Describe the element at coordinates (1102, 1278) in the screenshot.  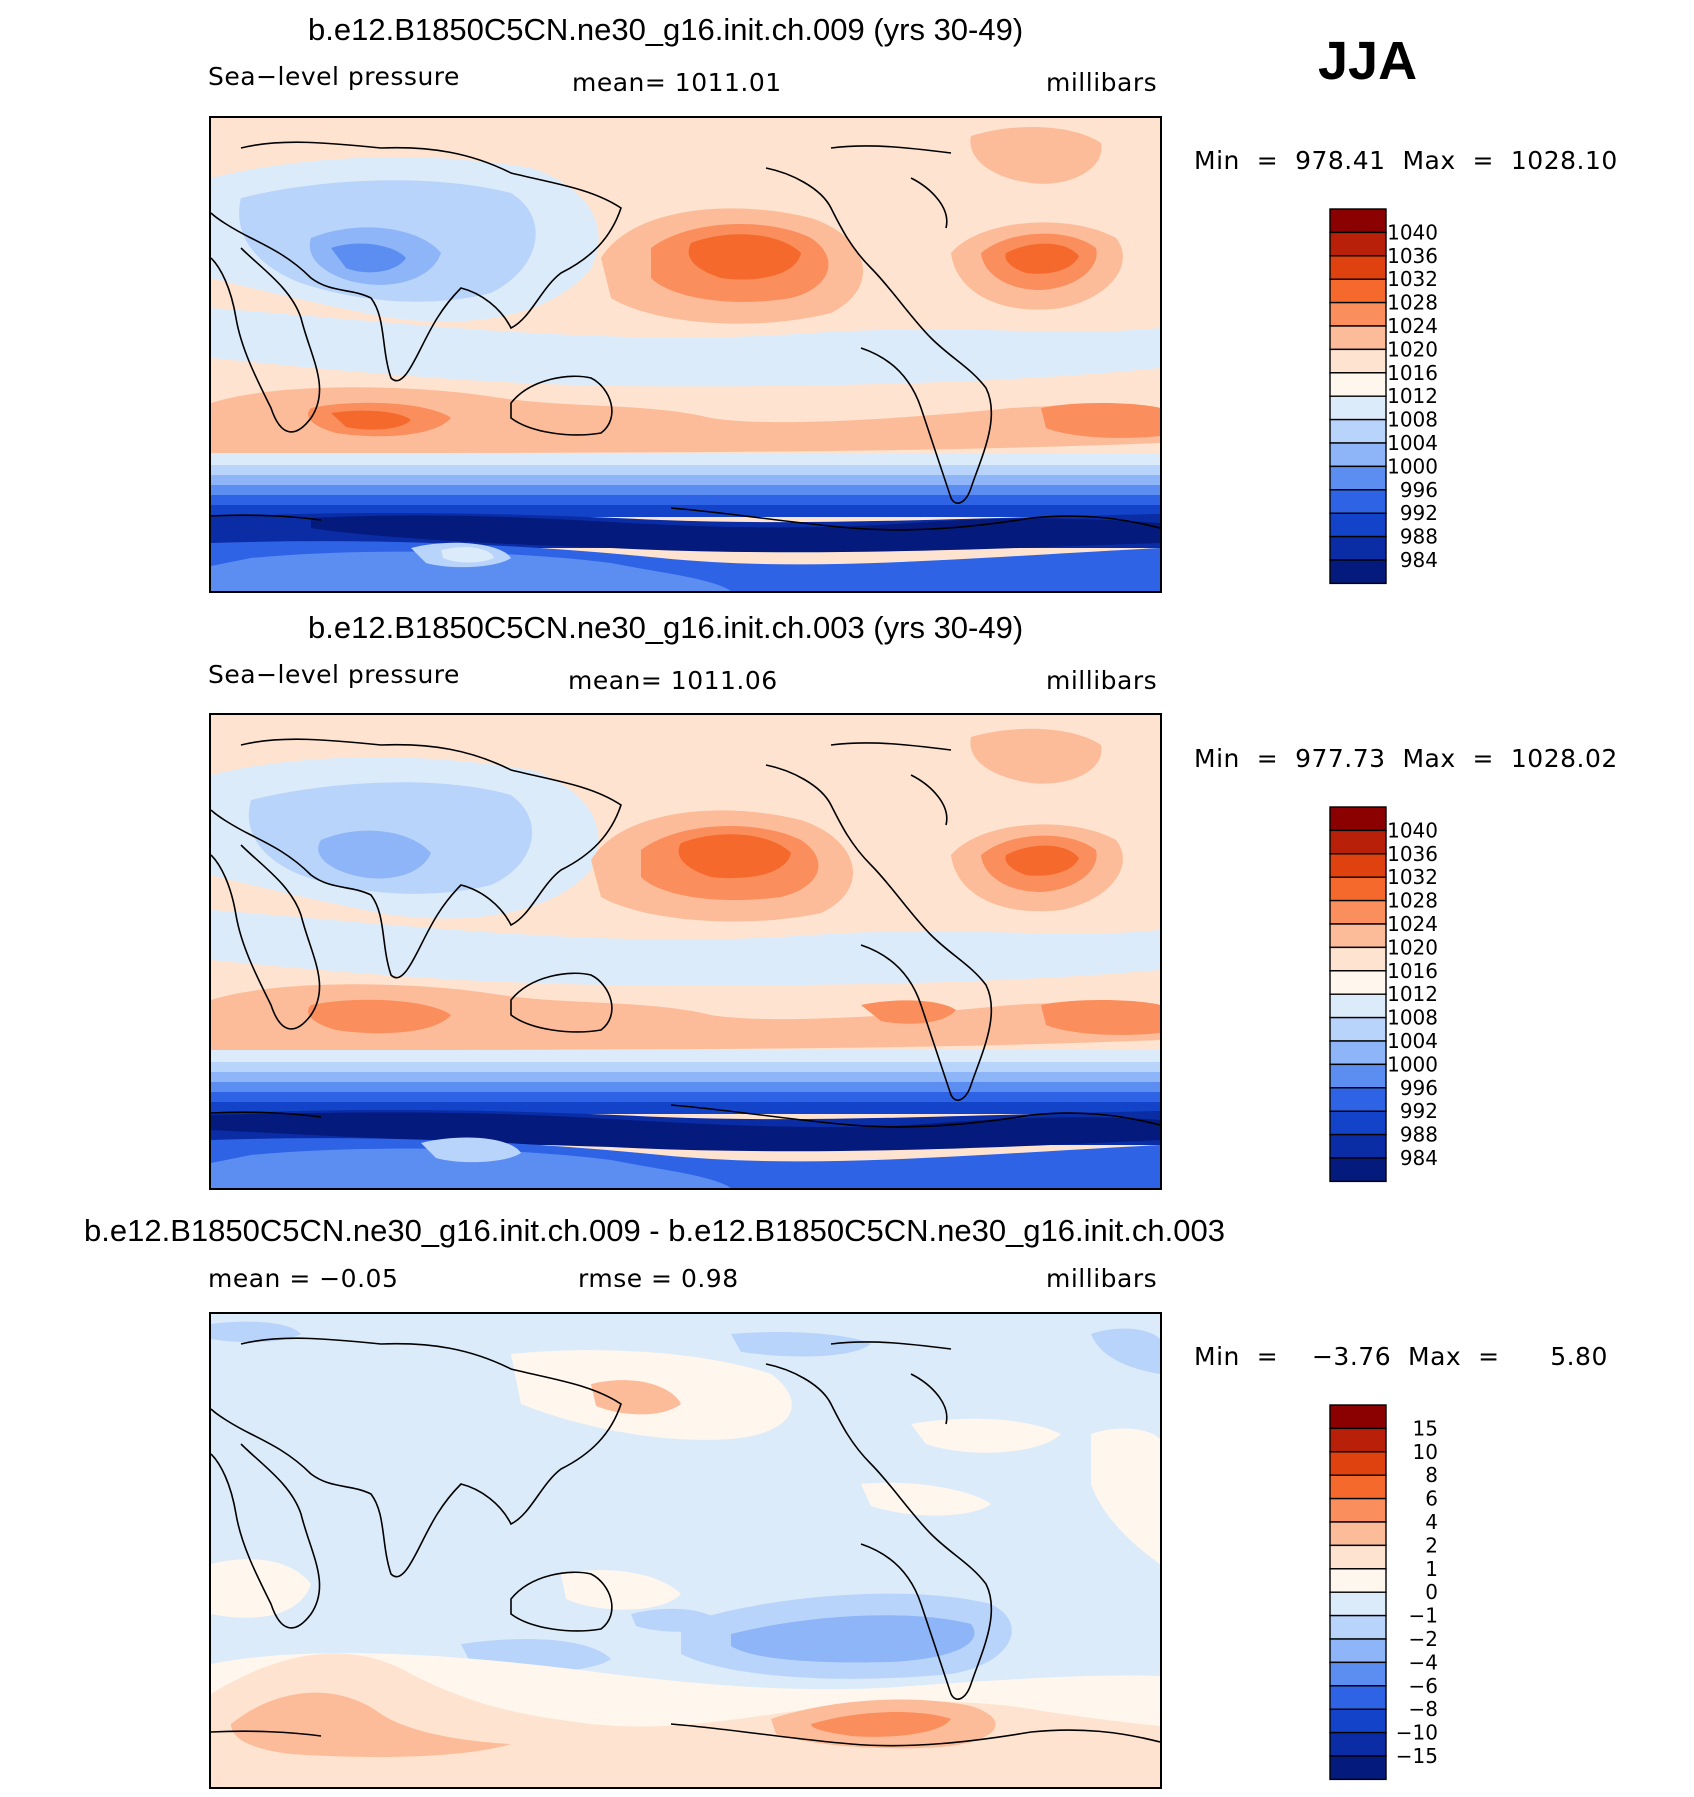
I see `panel-3-units-label: millibars` at that location.